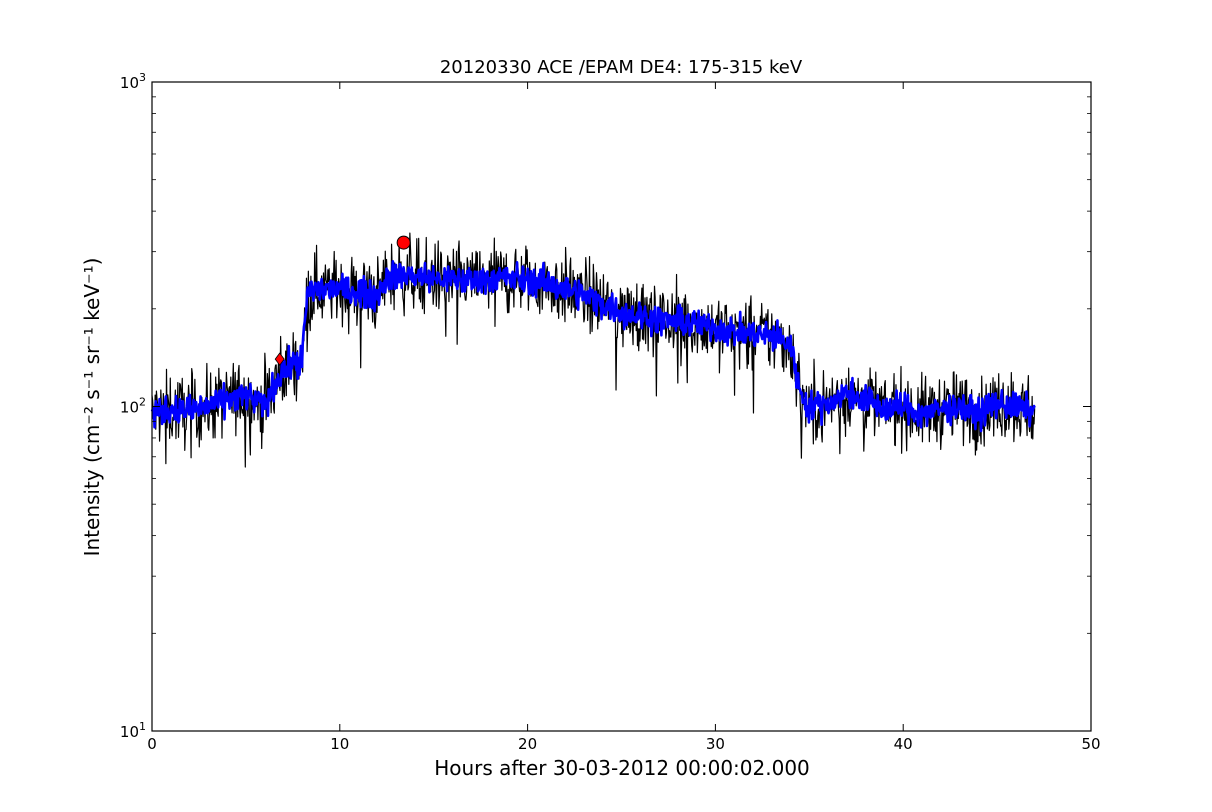 Image resolution: width=1212 pixels, height=812 pixels. I want to click on x-tick-label: 10, so click(339, 744).